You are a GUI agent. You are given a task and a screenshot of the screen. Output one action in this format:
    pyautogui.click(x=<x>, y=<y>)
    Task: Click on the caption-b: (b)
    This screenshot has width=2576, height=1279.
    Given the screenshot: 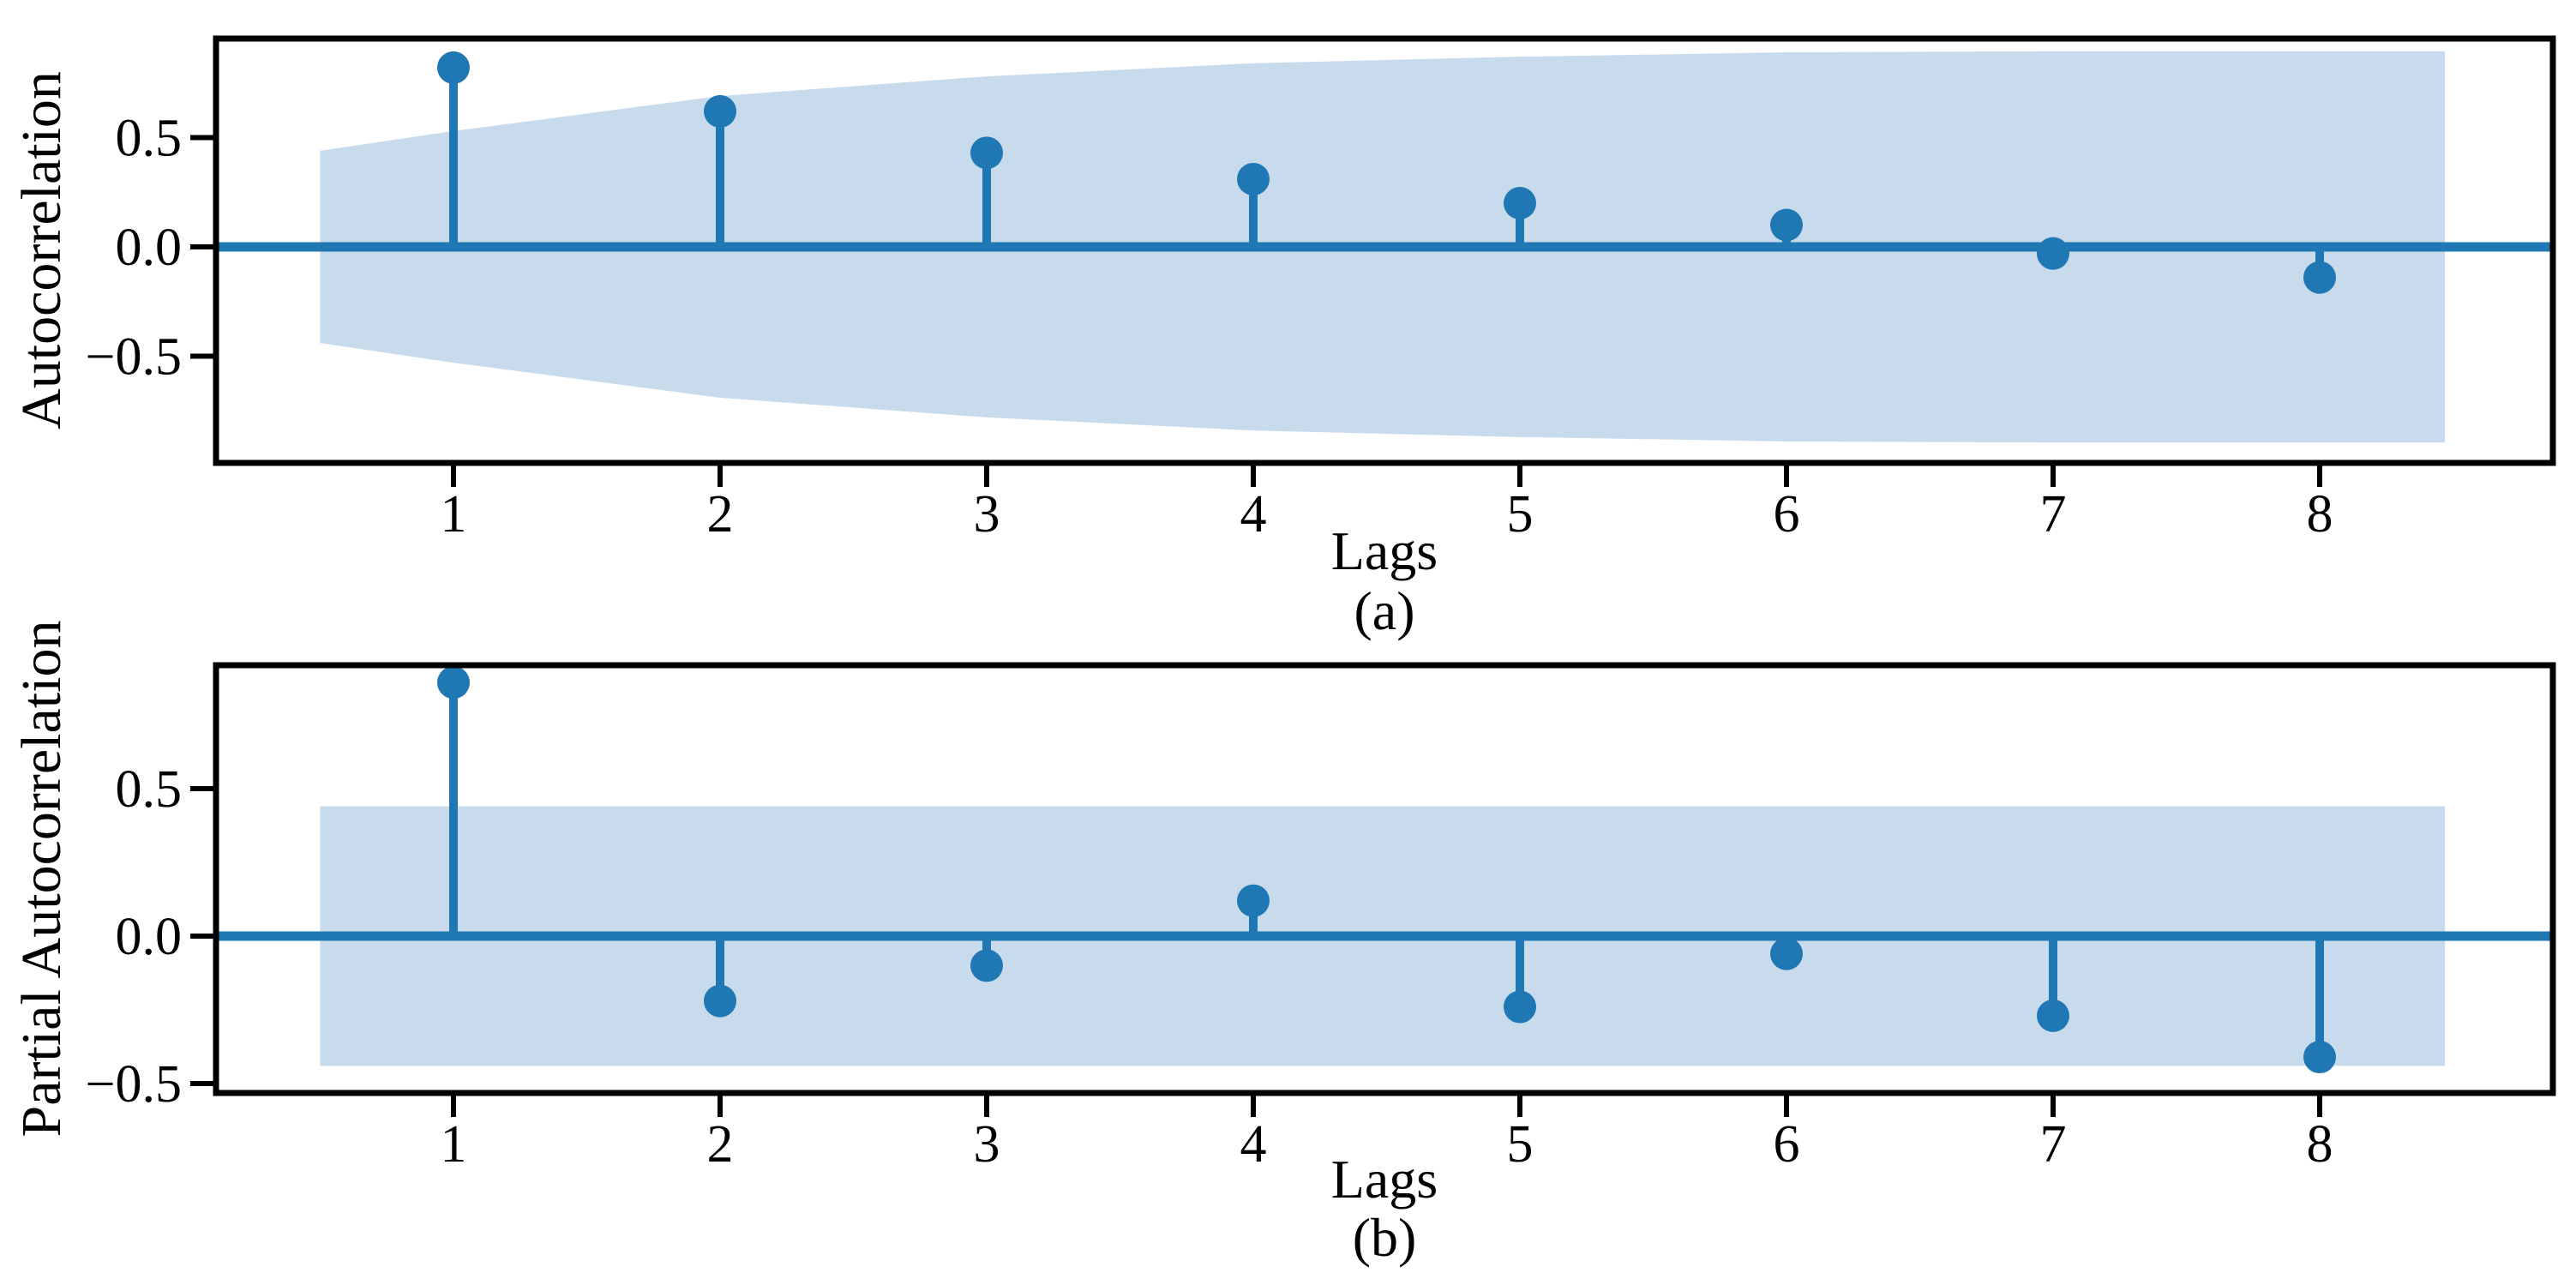 What is the action you would take?
    pyautogui.click(x=1385, y=1237)
    